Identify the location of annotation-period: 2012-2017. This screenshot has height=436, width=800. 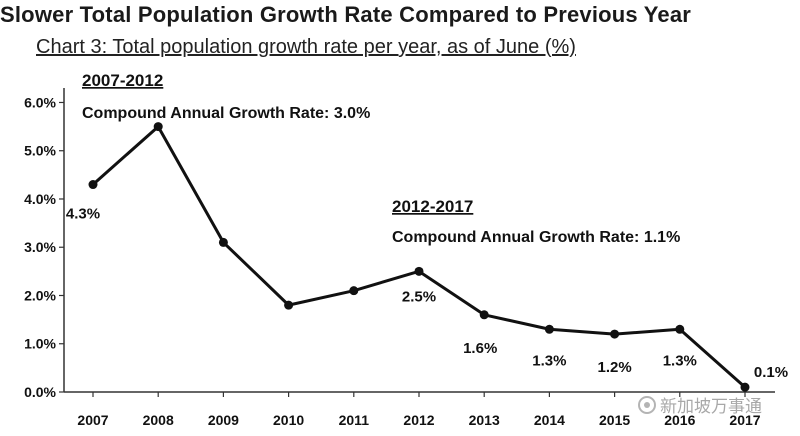
(432, 206).